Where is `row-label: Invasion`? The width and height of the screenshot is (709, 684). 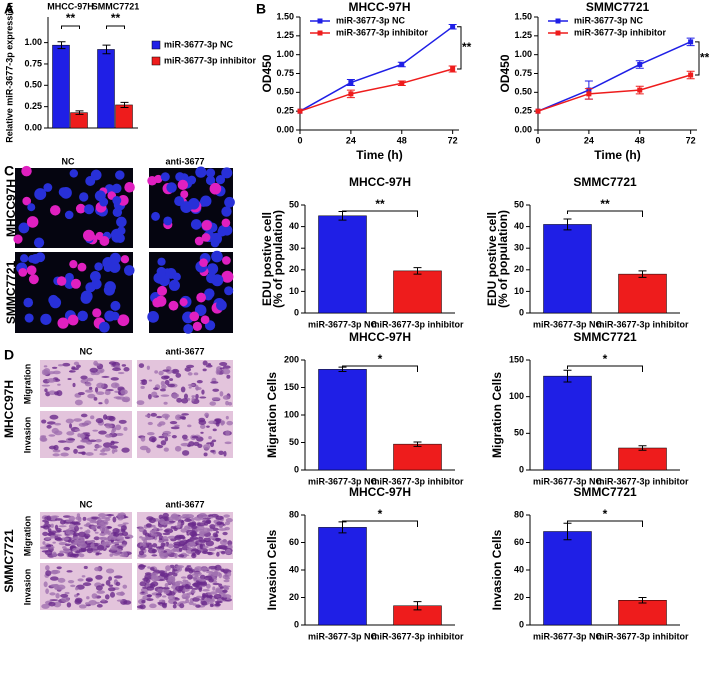 row-label: Invasion is located at coordinates (27, 587).